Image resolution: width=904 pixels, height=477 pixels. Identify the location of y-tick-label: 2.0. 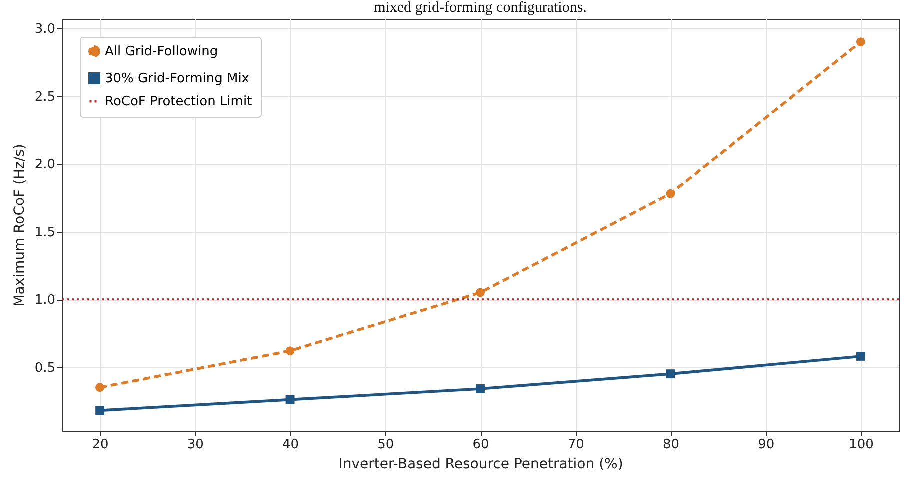
(45, 165).